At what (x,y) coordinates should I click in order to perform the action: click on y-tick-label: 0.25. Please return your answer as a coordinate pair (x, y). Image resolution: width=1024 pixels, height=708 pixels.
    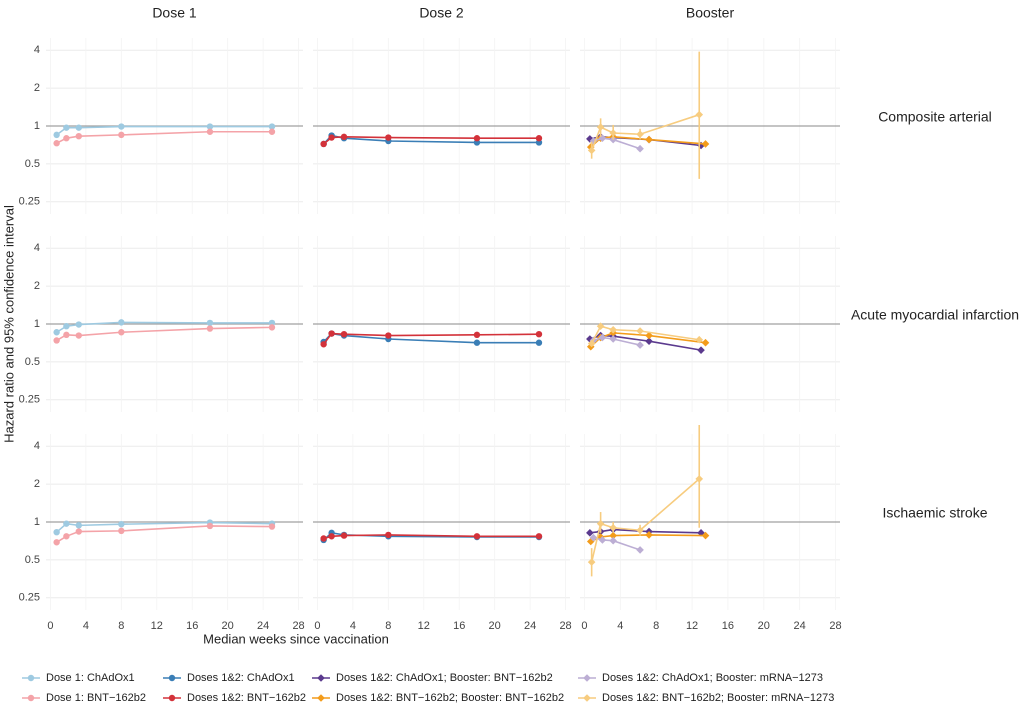
    Looking at the image, I should click on (29, 202).